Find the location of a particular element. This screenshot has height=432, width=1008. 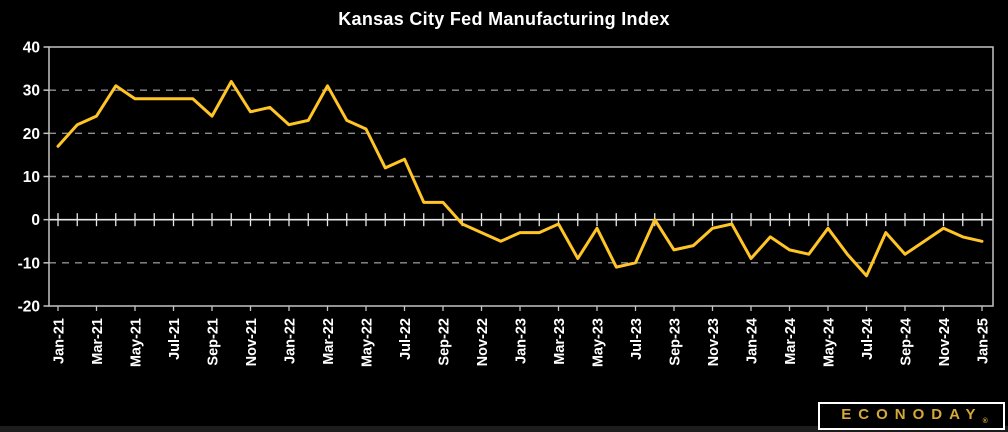

econoday-logo: ECONODAY® is located at coordinates (911, 416).